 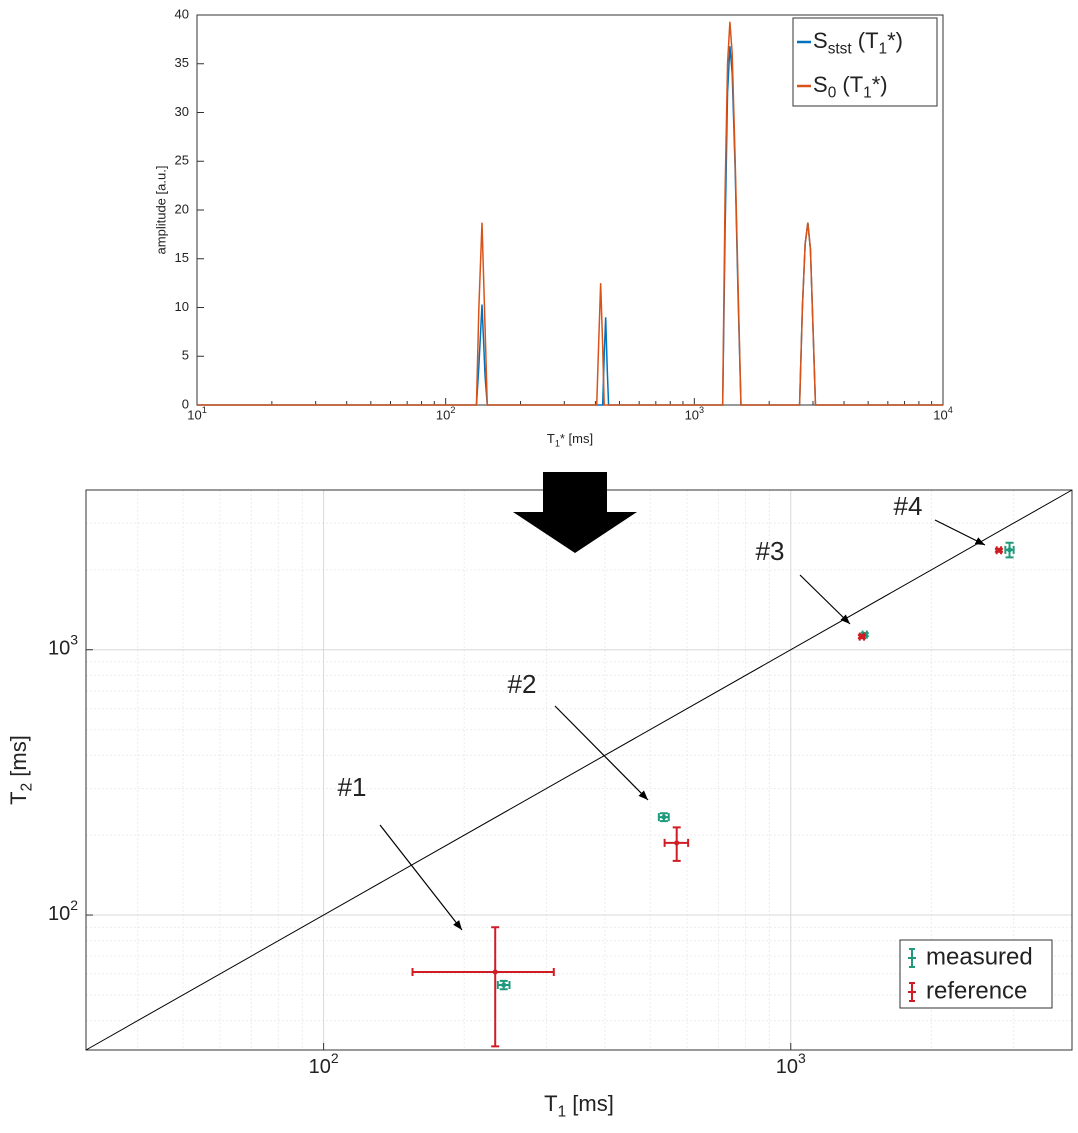 What do you see at coordinates (18, 759) in the screenshot?
I see `y-axis-label-part: [ms]` at bounding box center [18, 759].